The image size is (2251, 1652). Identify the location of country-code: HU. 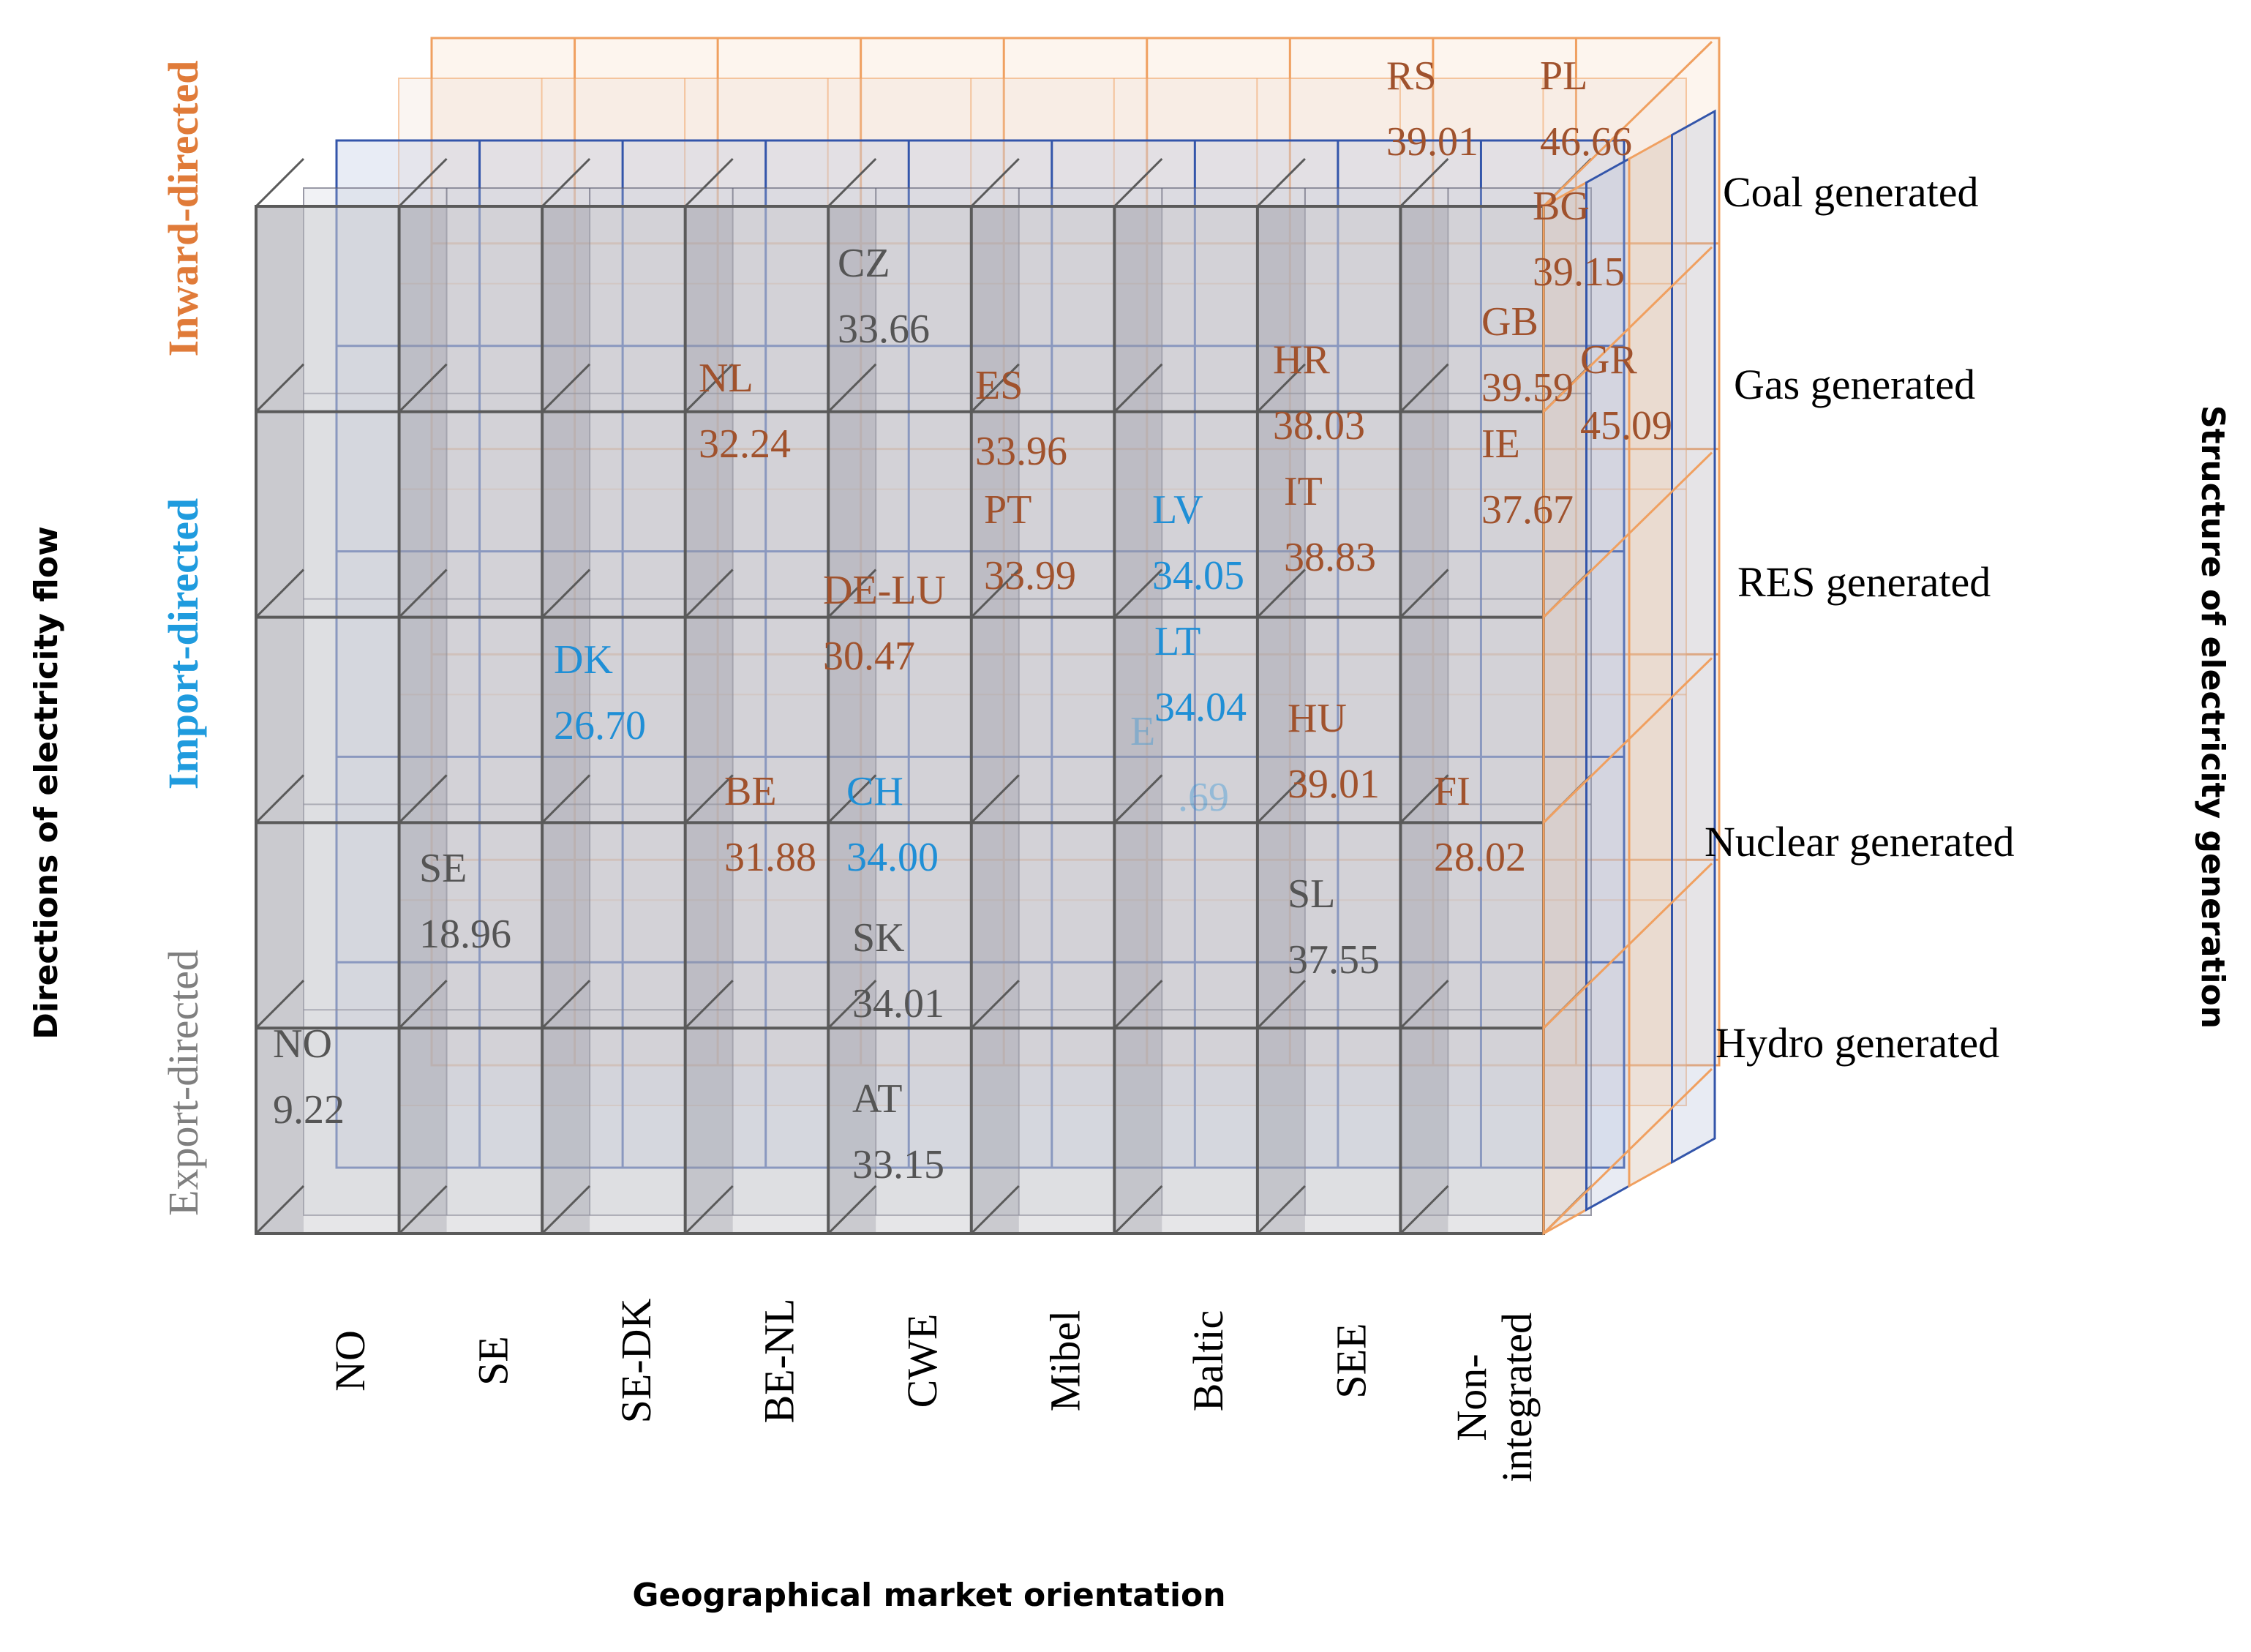
(1318, 718).